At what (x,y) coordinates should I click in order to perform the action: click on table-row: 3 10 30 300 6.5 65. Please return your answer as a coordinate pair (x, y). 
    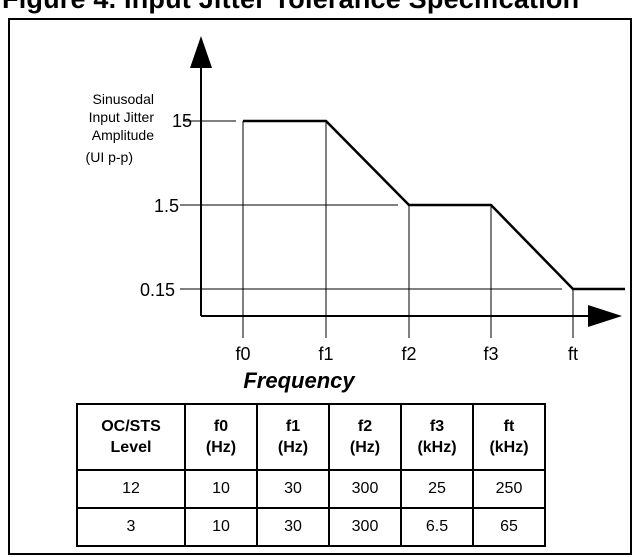
    Looking at the image, I should click on (311, 527).